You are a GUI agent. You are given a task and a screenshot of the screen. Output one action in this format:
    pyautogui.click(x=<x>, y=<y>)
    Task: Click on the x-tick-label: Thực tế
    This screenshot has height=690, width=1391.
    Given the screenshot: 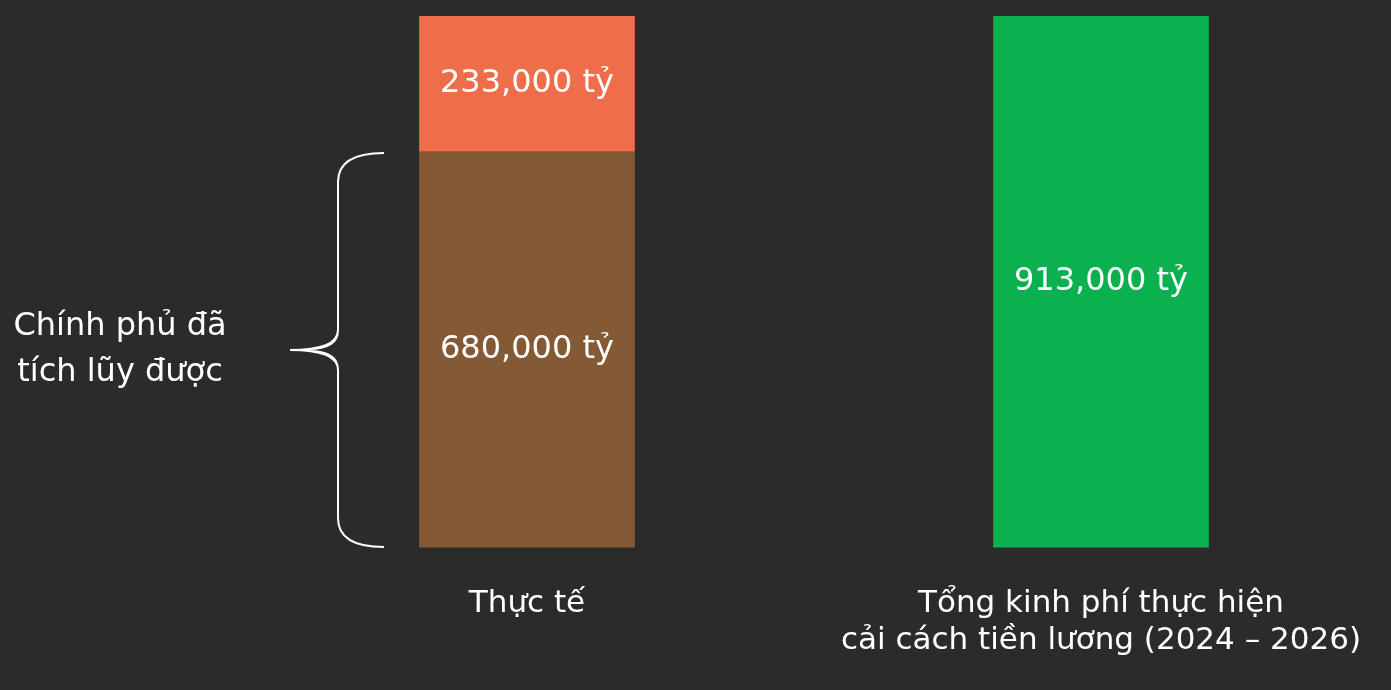 What is the action you would take?
    pyautogui.click(x=527, y=601)
    